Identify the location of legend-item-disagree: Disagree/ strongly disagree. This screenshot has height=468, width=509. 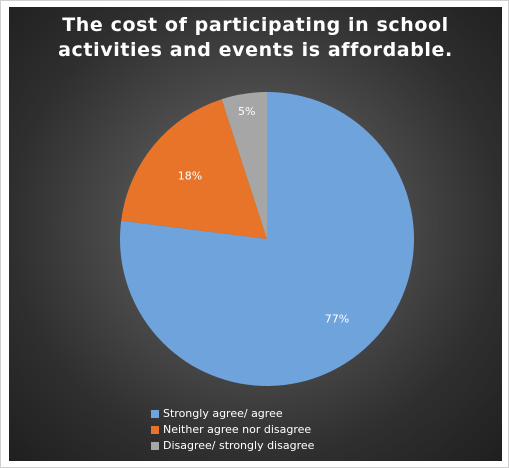
(232, 446).